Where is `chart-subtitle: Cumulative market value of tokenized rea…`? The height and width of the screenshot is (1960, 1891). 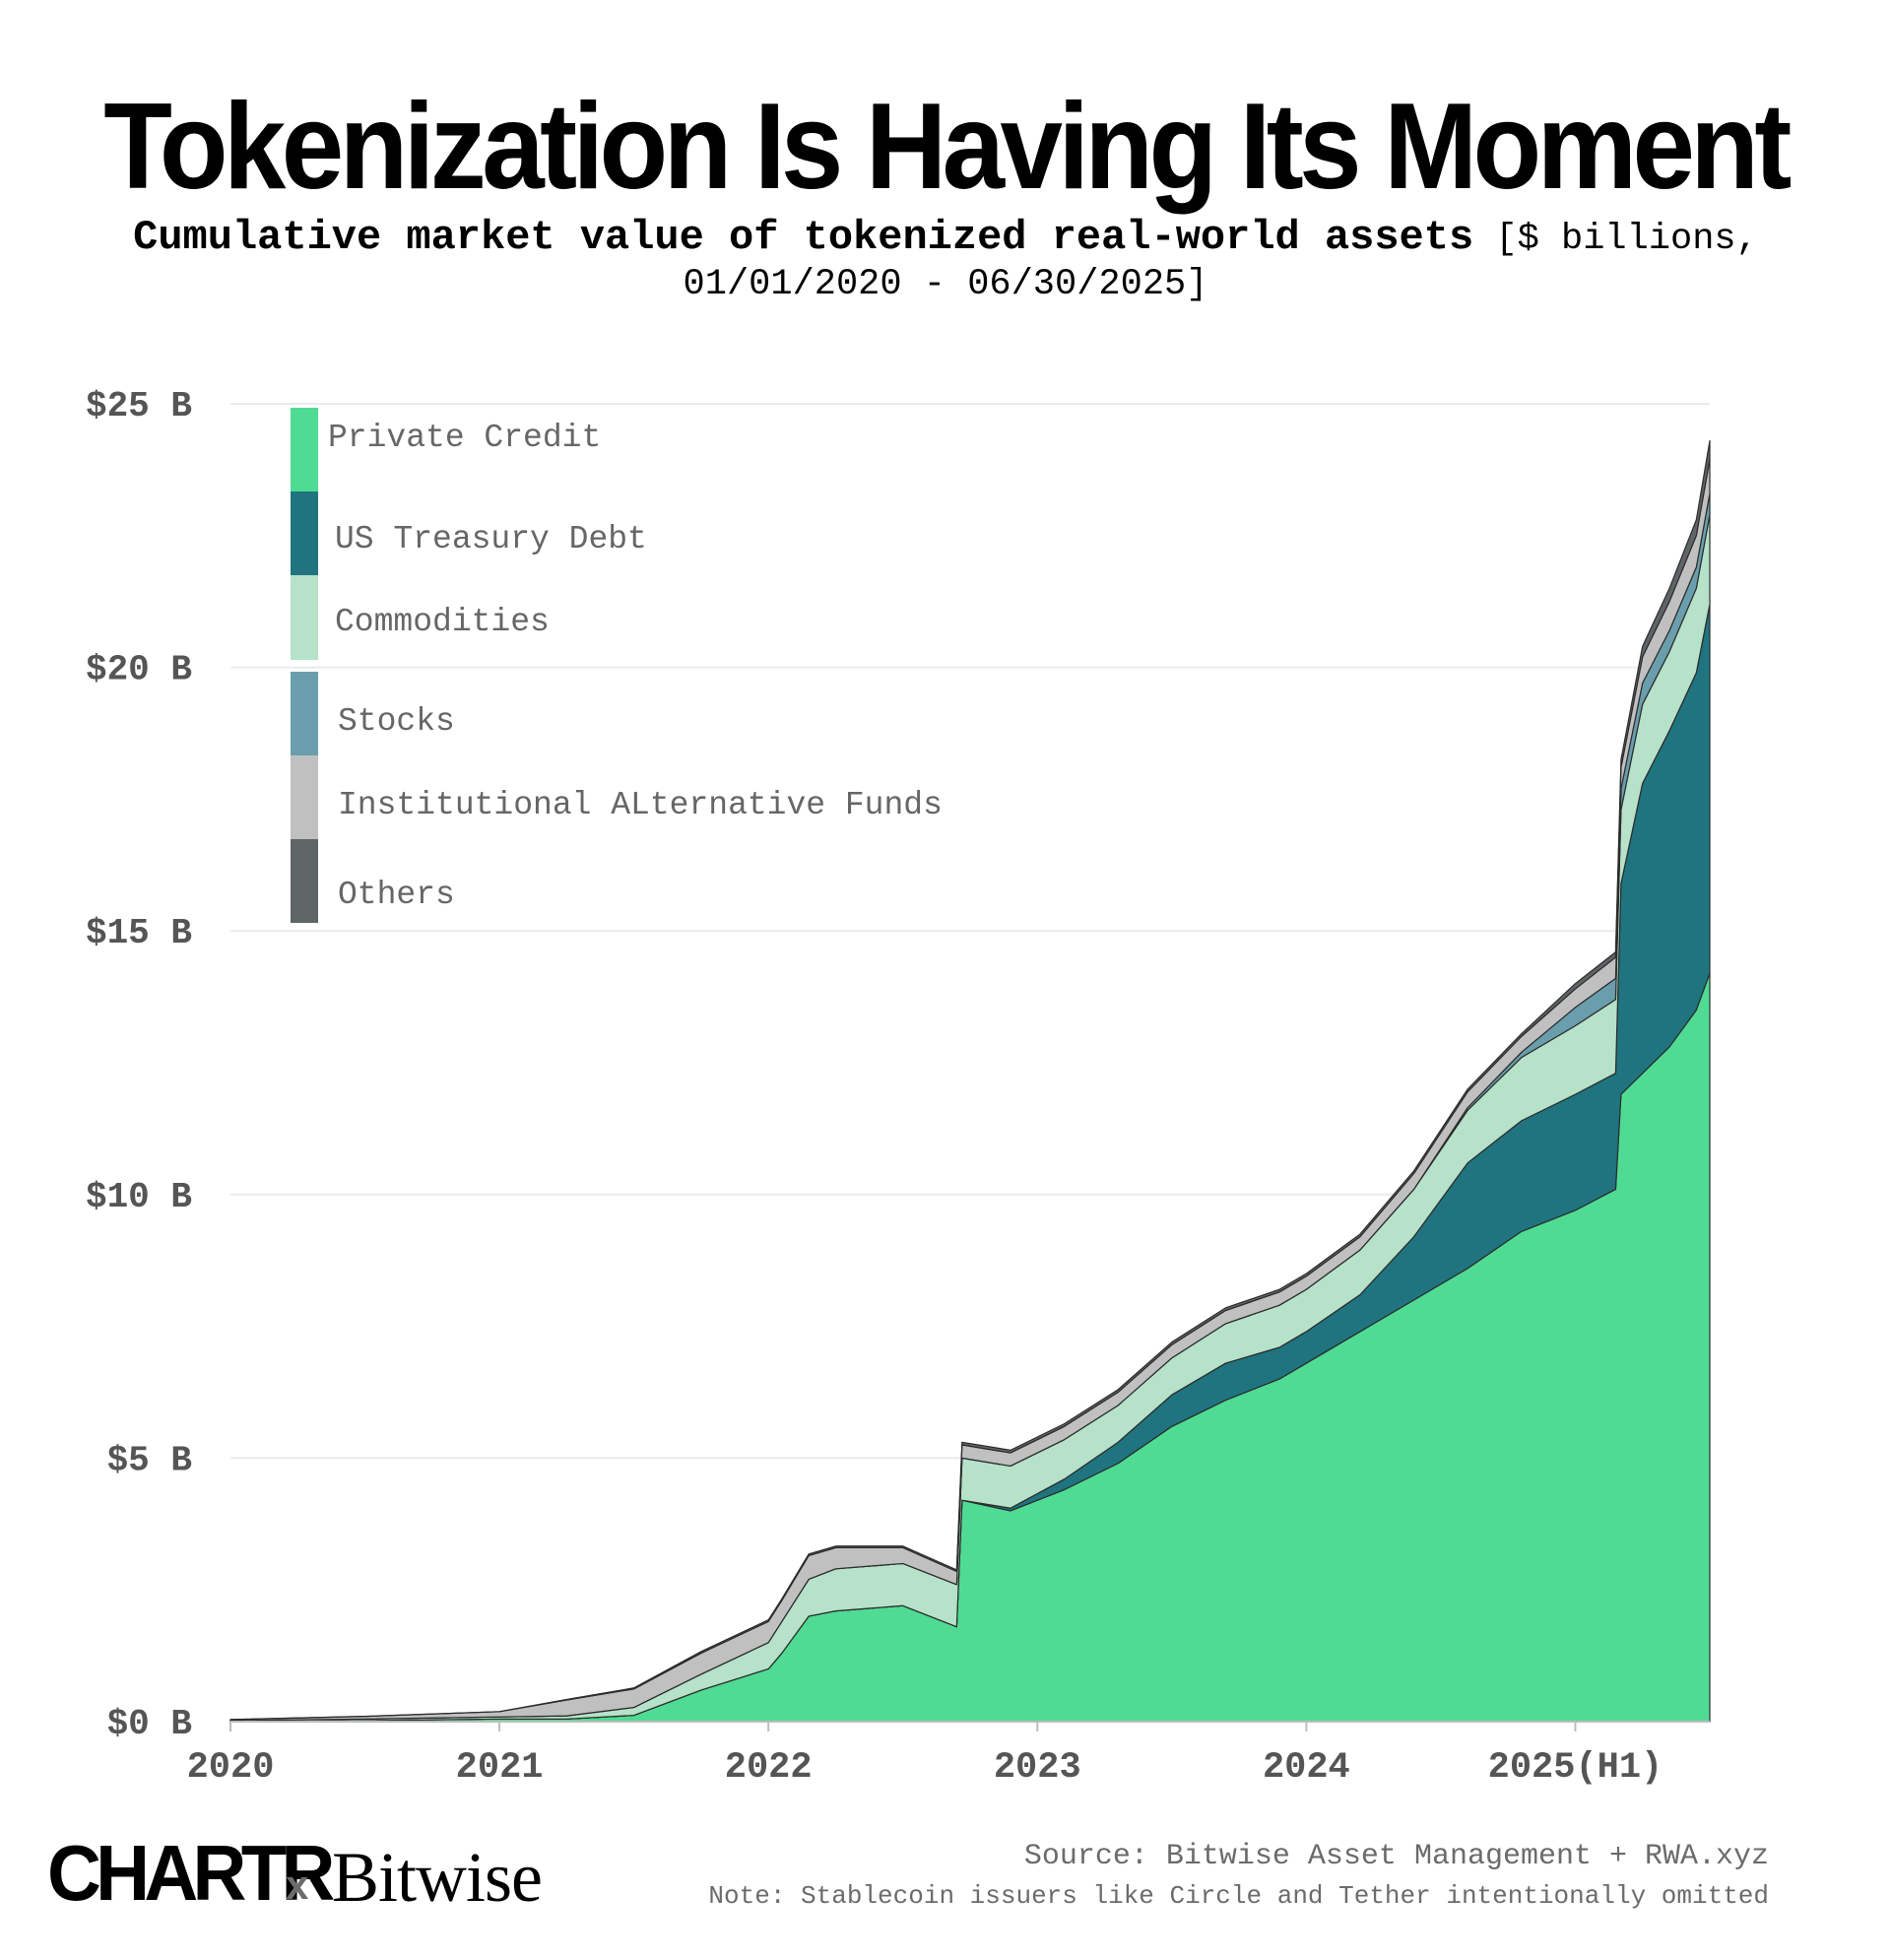
chart-subtitle: Cumulative market value of tokenized rea… is located at coordinates (946, 261).